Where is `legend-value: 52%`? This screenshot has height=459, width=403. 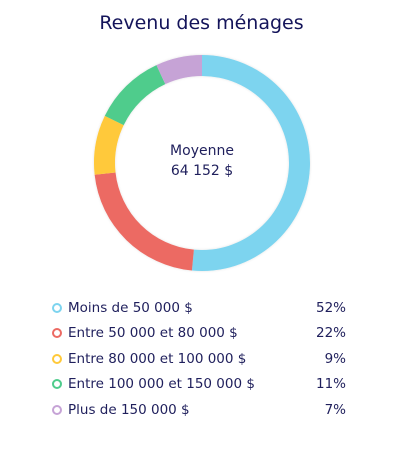 legend-value: 52% is located at coordinates (330, 307).